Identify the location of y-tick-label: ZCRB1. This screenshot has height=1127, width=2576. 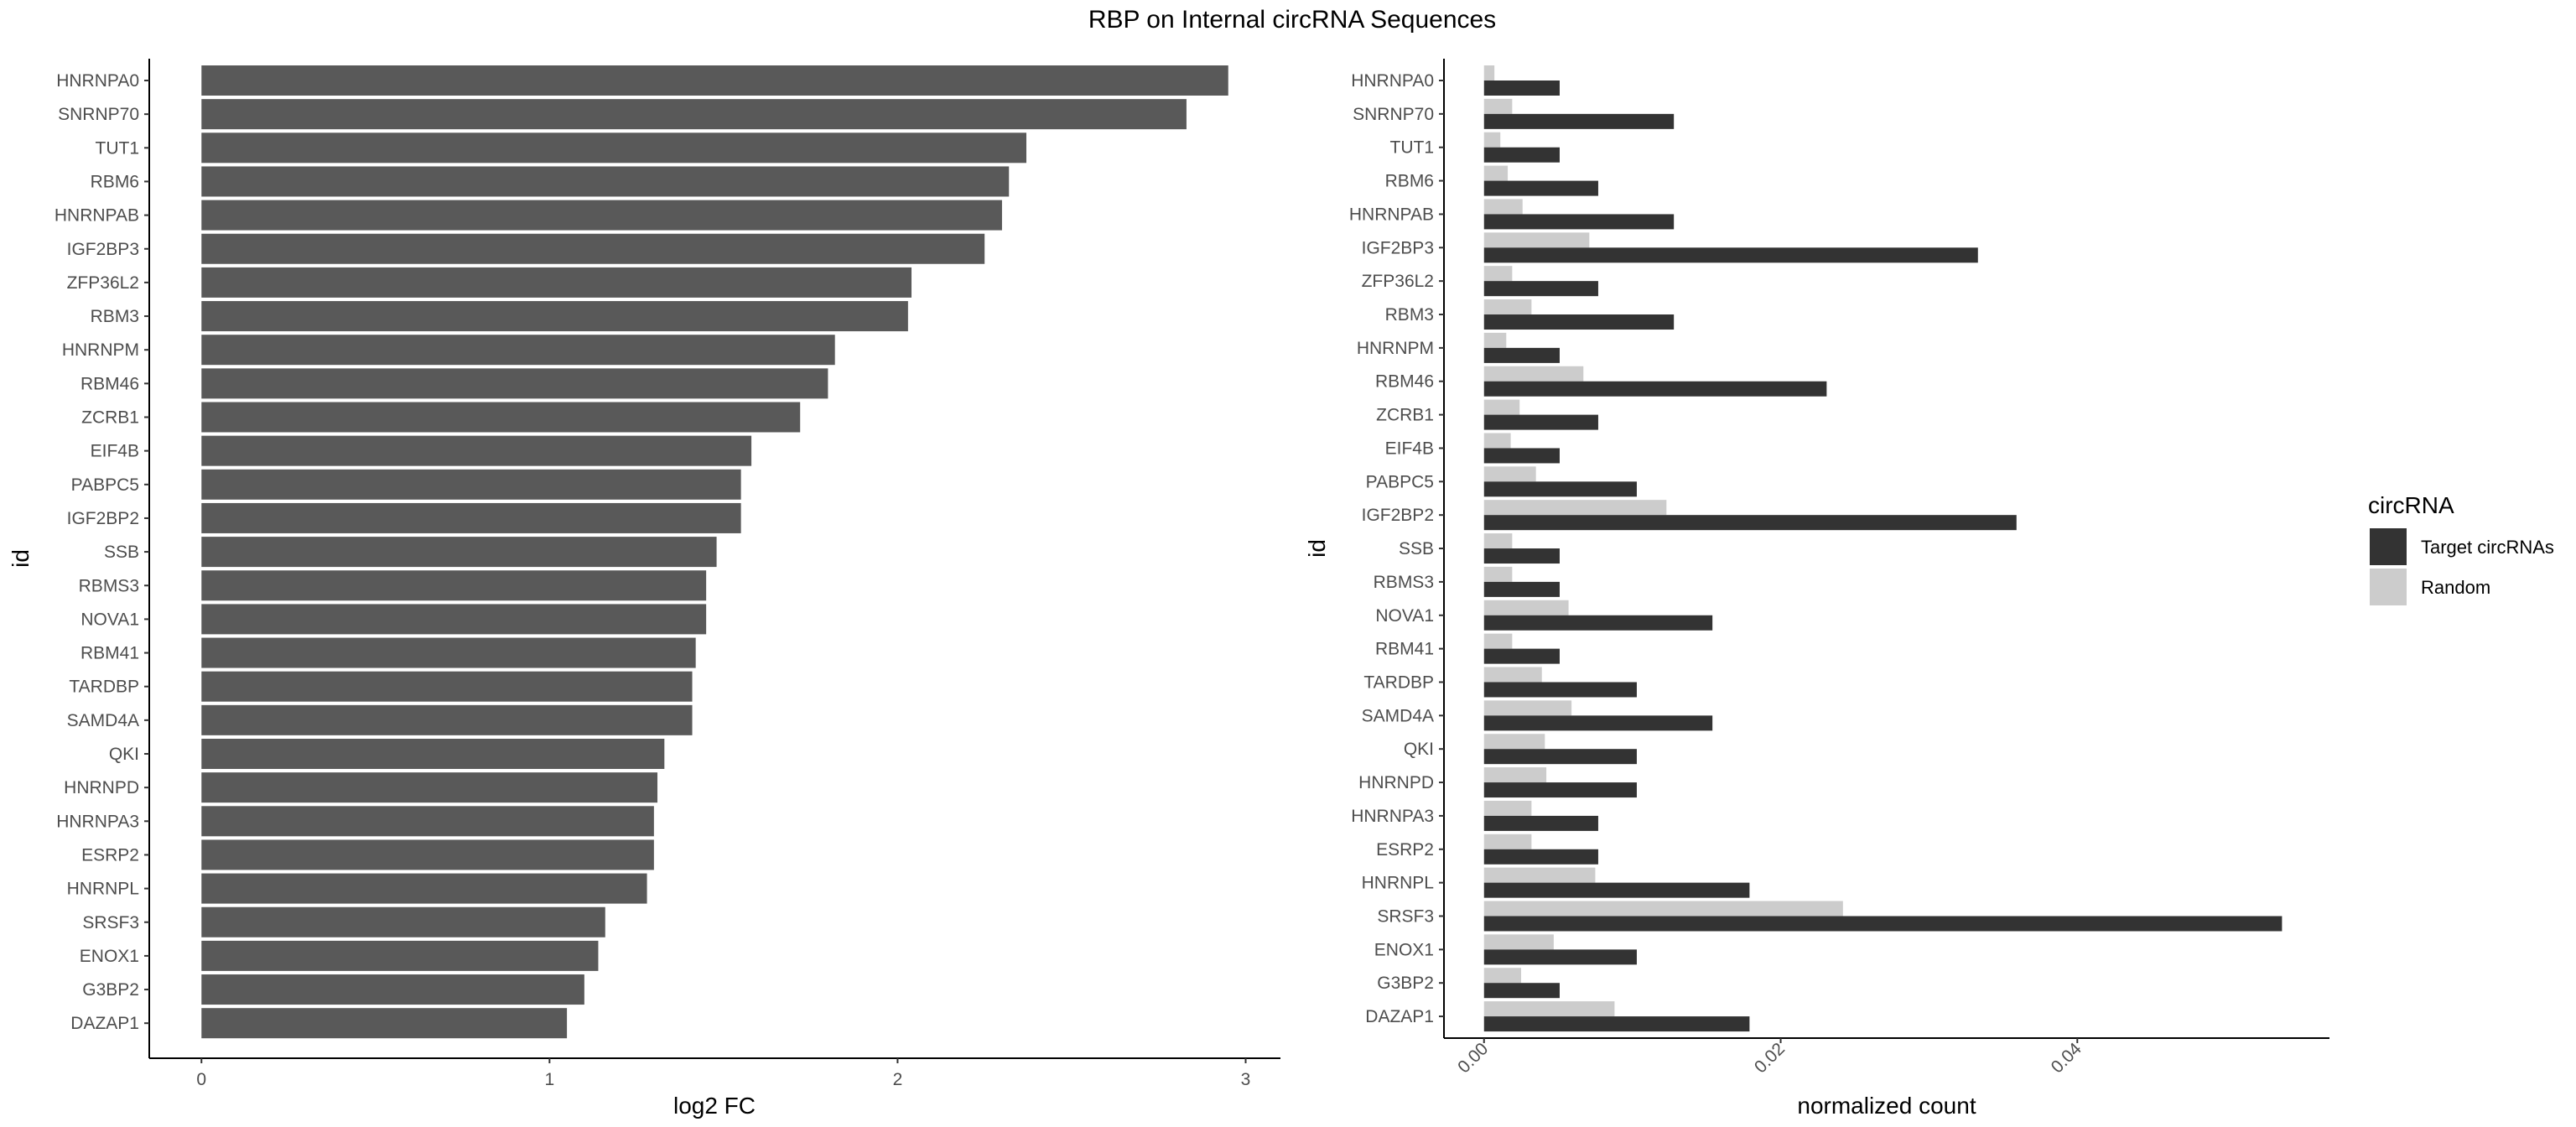
(110, 418).